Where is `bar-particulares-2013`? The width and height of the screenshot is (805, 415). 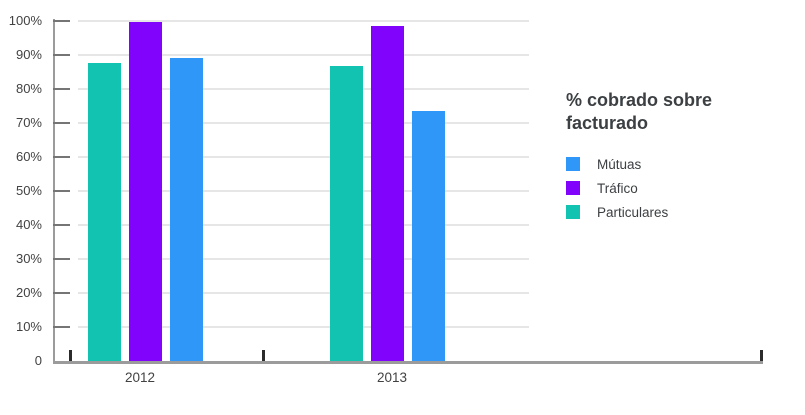
bar-particulares-2013 is located at coordinates (346, 213).